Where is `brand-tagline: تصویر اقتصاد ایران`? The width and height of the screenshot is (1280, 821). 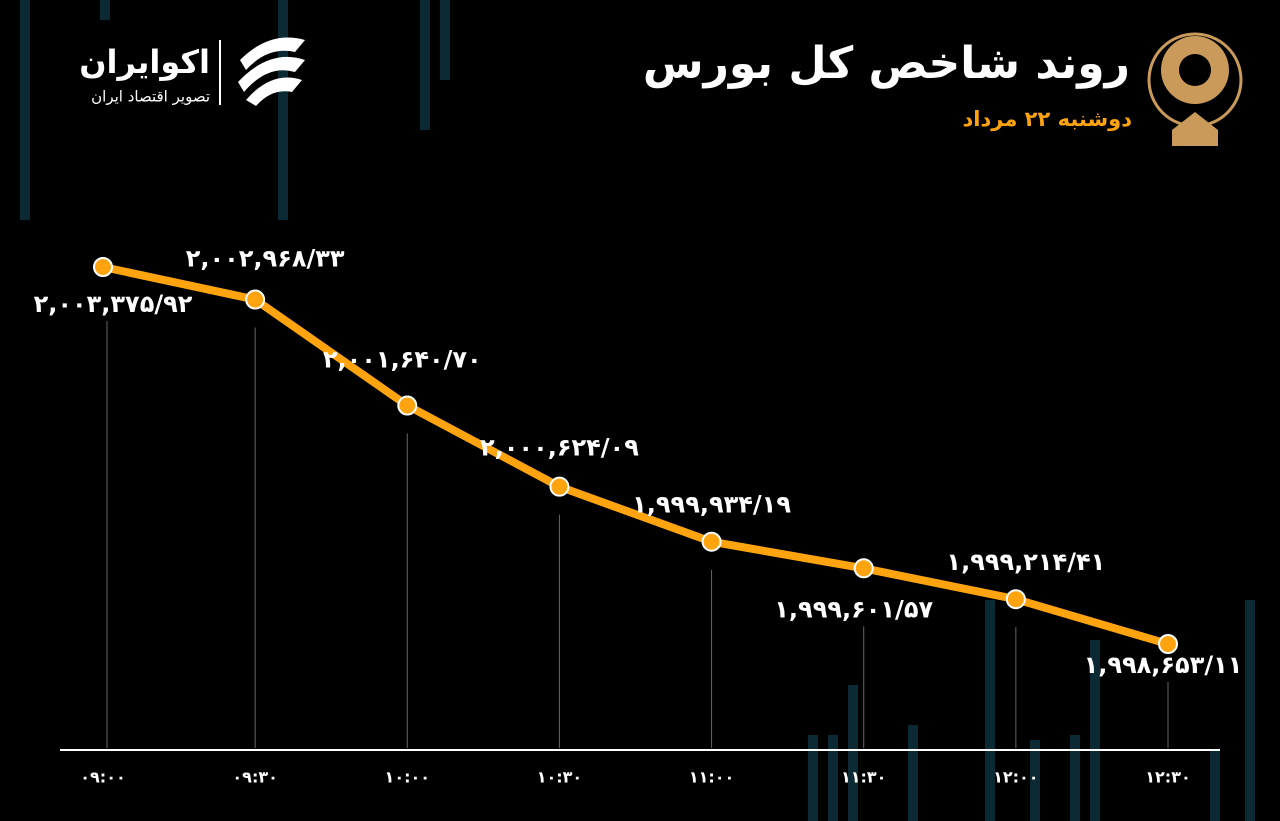
brand-tagline: تصویر اقتصاد ایران is located at coordinates (150, 97).